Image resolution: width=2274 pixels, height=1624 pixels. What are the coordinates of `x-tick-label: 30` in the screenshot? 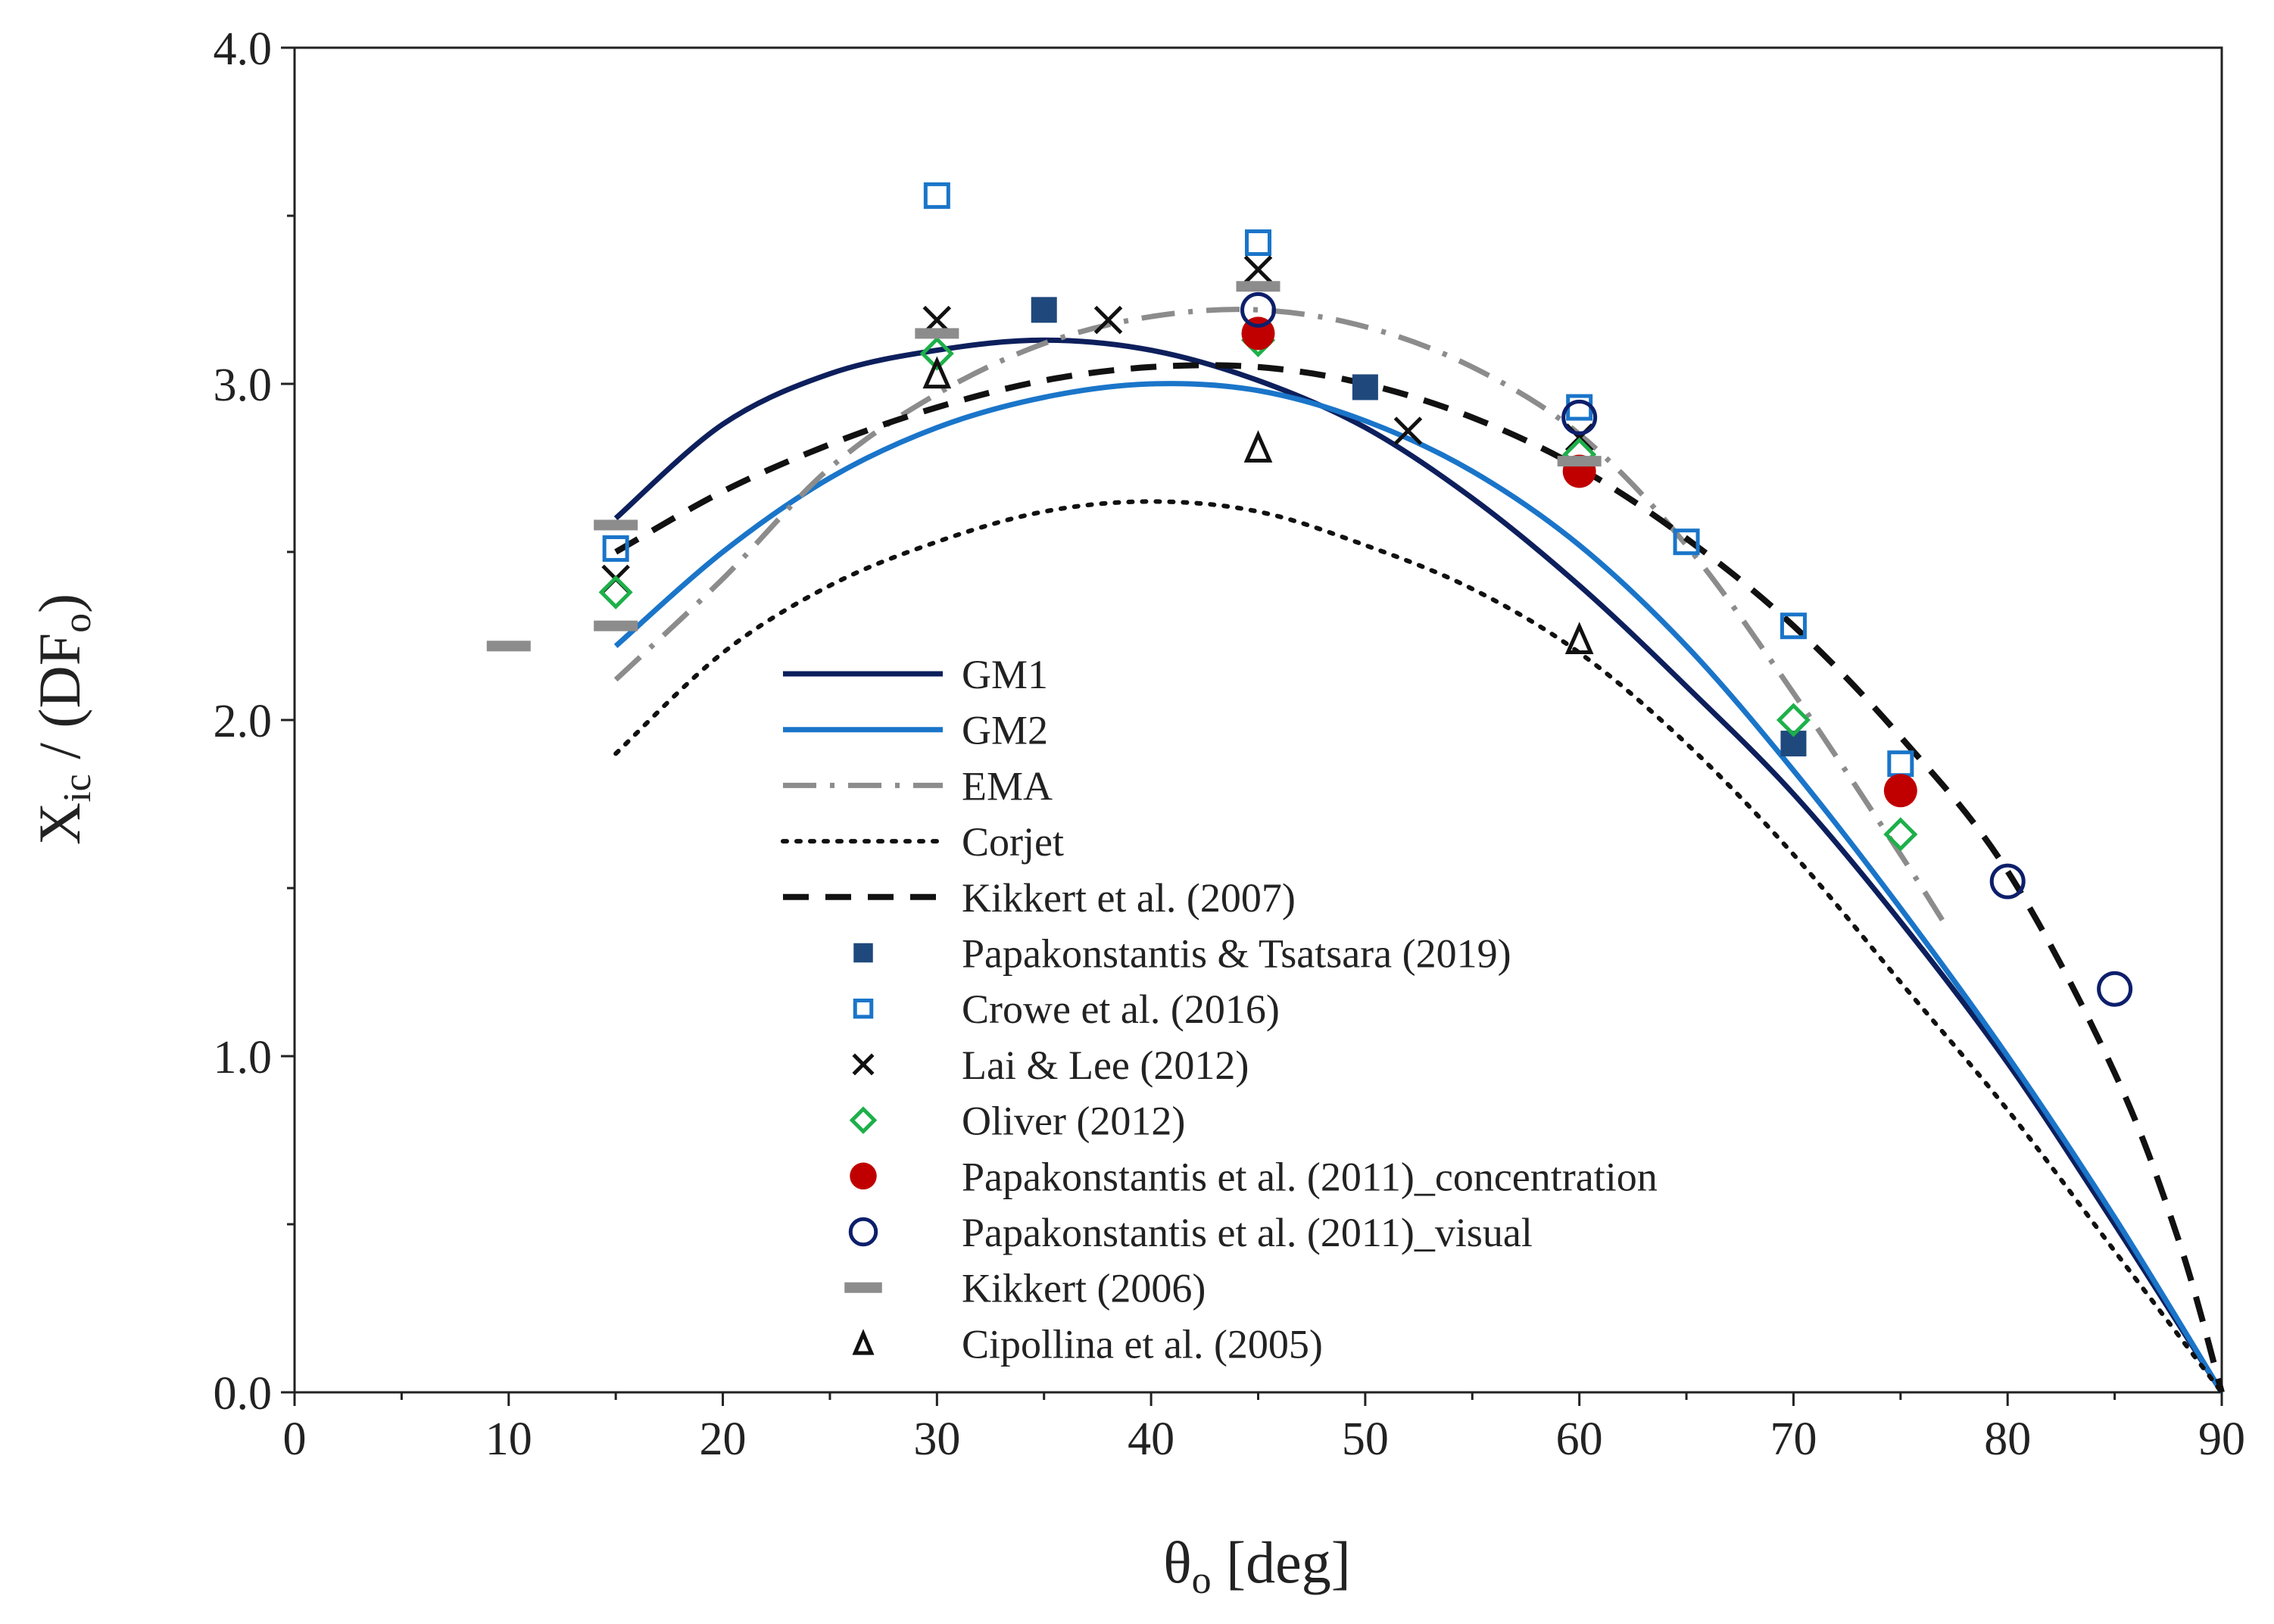 It's located at (936, 1439).